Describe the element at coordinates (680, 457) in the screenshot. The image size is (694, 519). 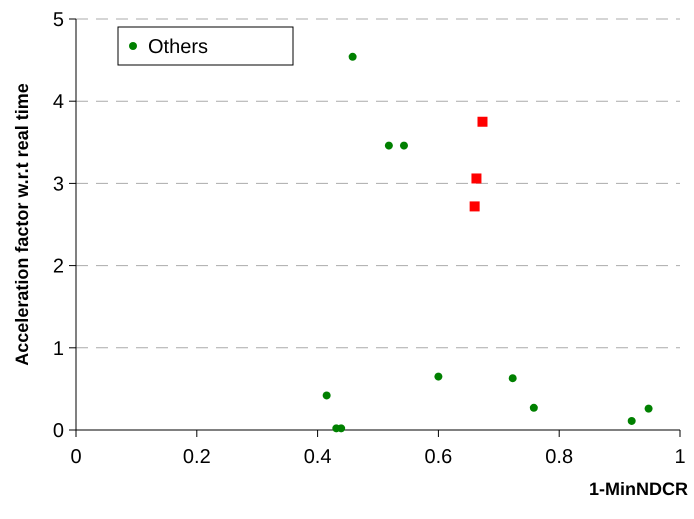
I see `x-tick-label: 1` at that location.